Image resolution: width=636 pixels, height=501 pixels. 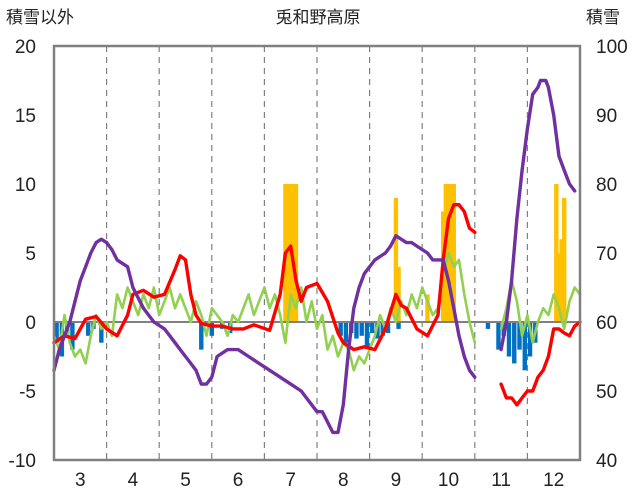 What do you see at coordinates (606, 461) in the screenshot?
I see `y-right-tick-label: 40` at bounding box center [606, 461].